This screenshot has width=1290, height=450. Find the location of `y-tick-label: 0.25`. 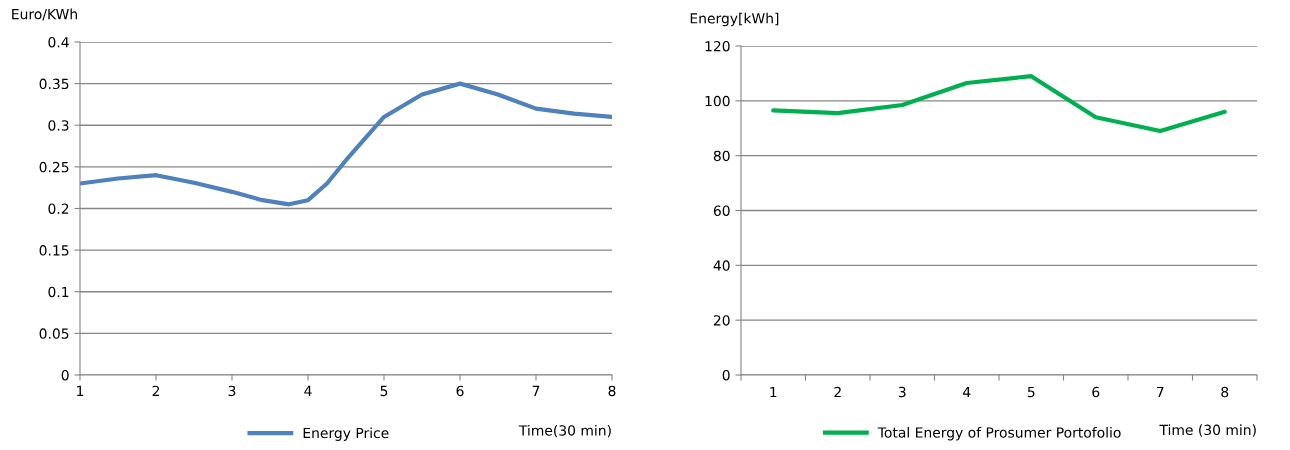

y-tick-label: 0.25 is located at coordinates (54, 167).